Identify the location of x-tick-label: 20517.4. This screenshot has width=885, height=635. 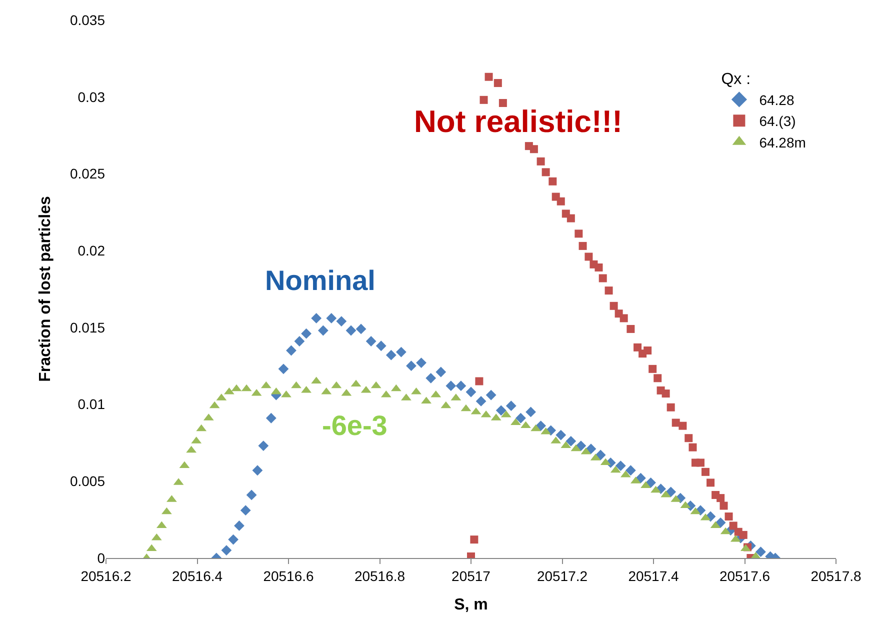
(654, 576).